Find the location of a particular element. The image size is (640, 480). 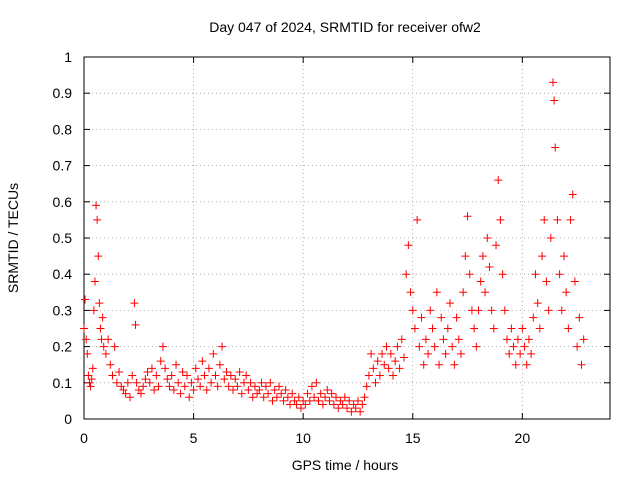

x-tick-label: 15 is located at coordinates (413, 438).